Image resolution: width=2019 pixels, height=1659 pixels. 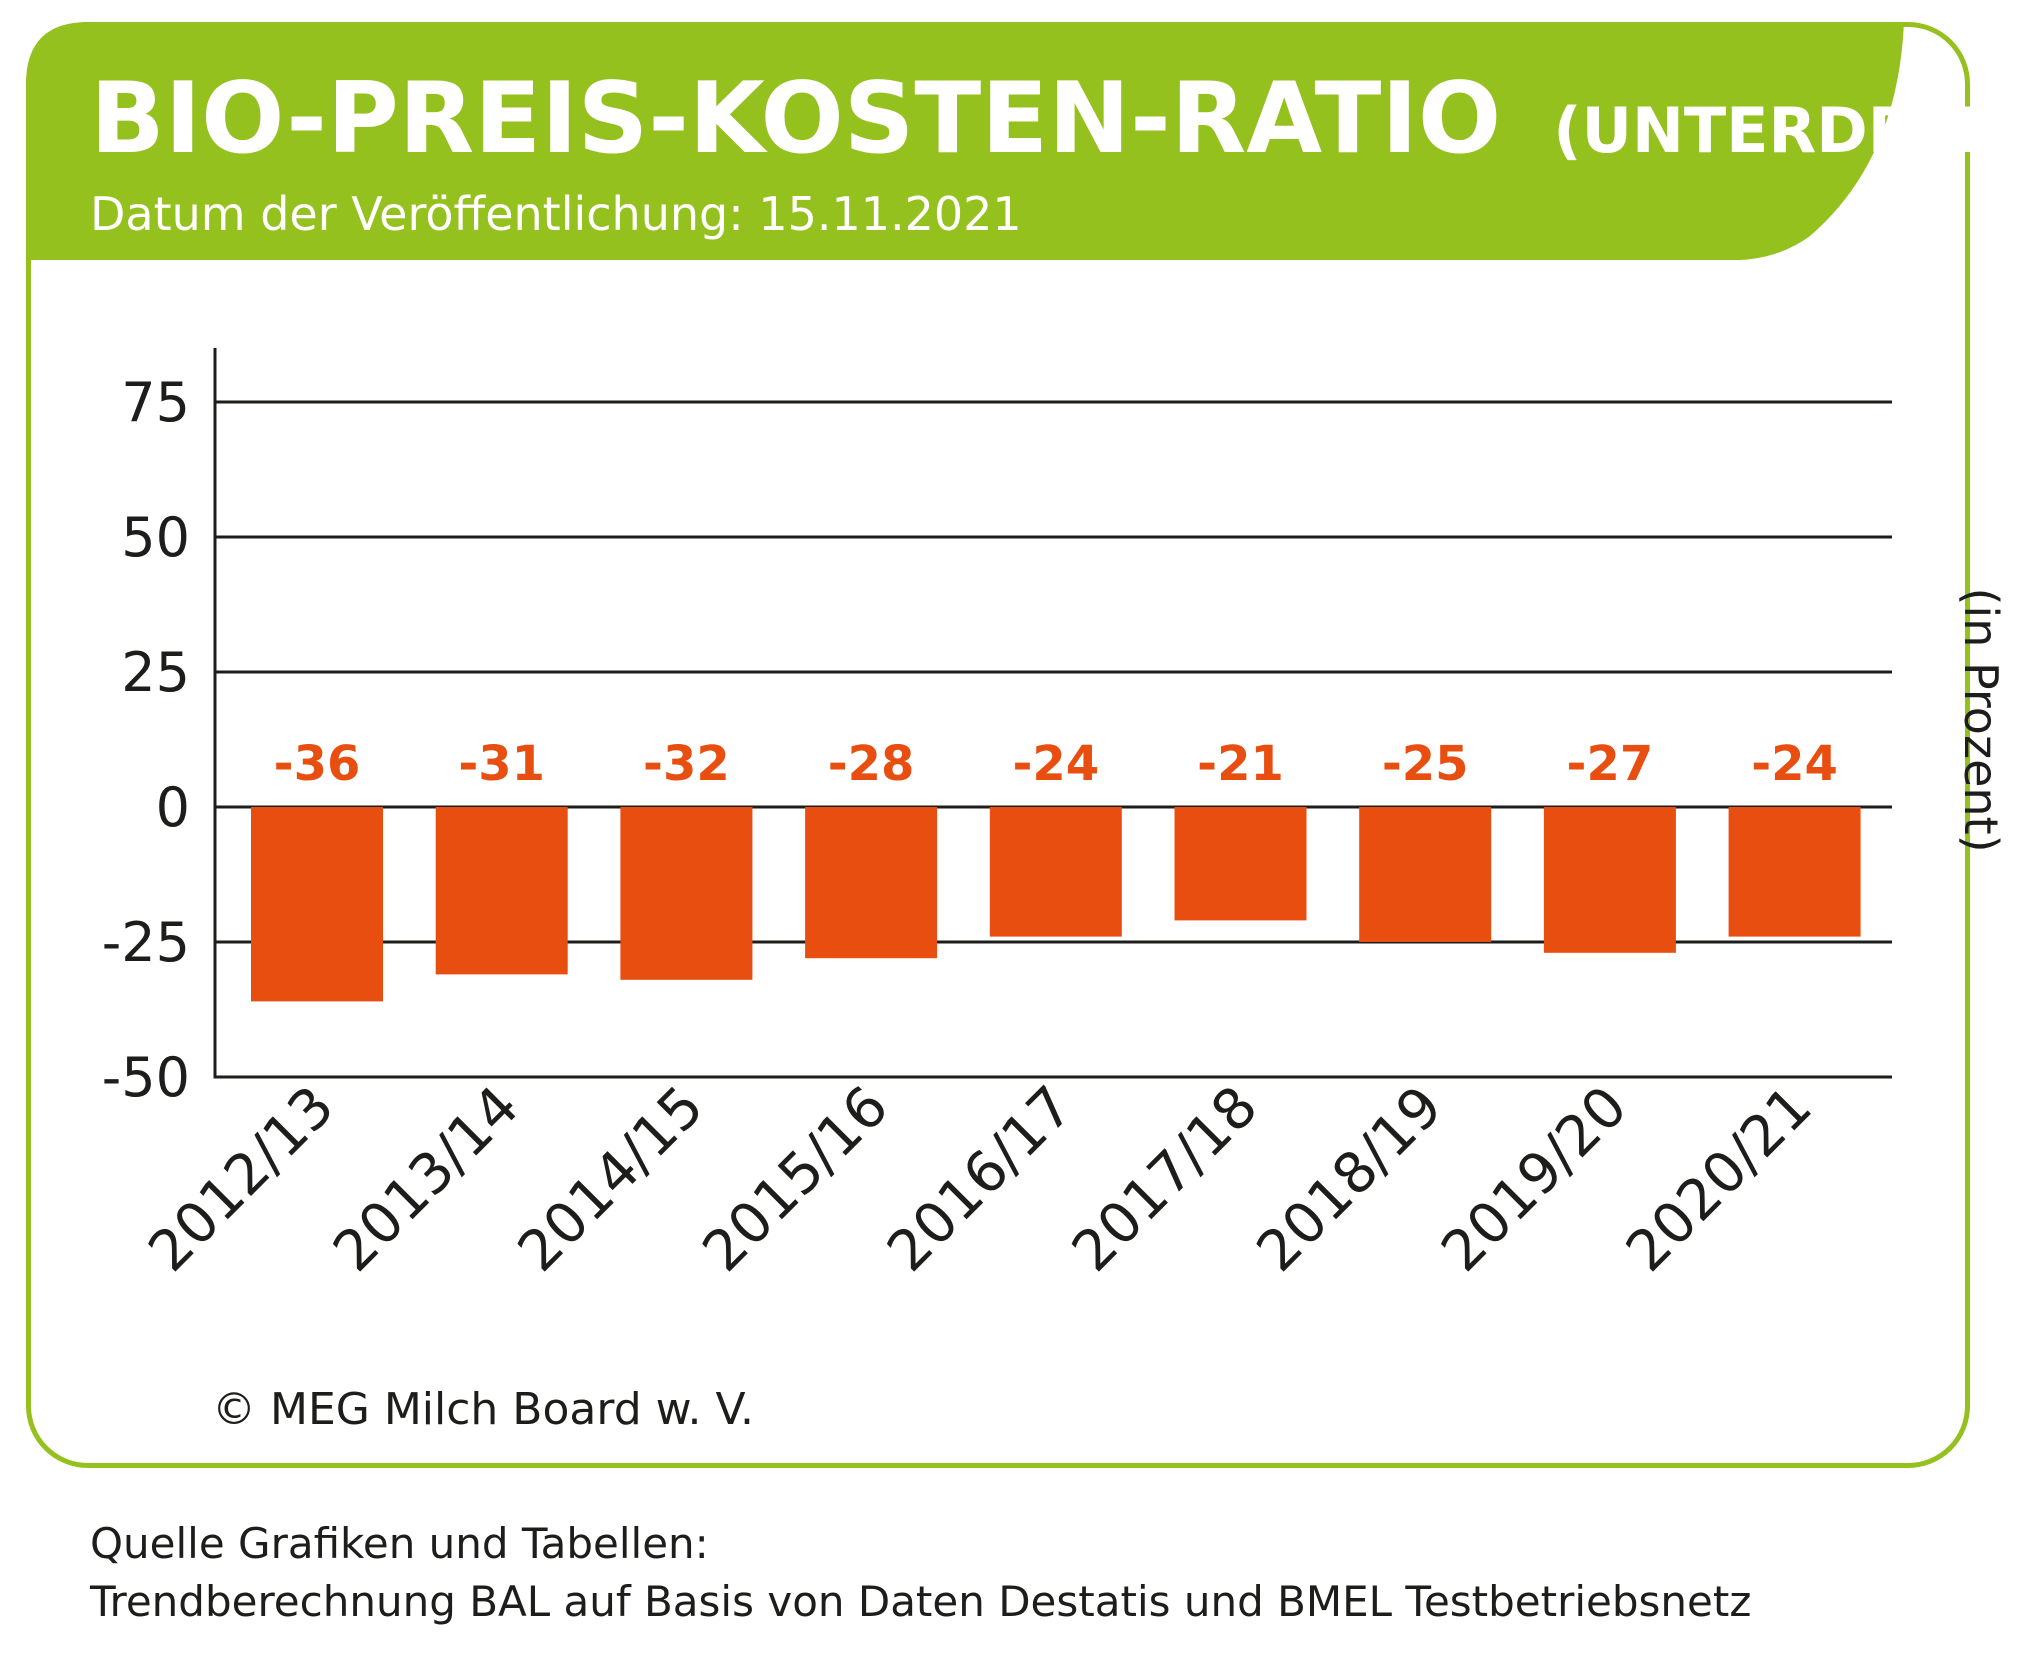 I want to click on bars-layer, so click(x=1056, y=904).